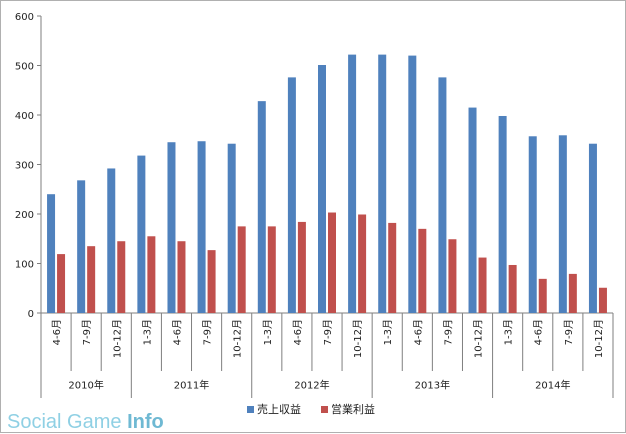 The height and width of the screenshot is (434, 626). I want to click on watermark-text-strong: Info, so click(145, 422).